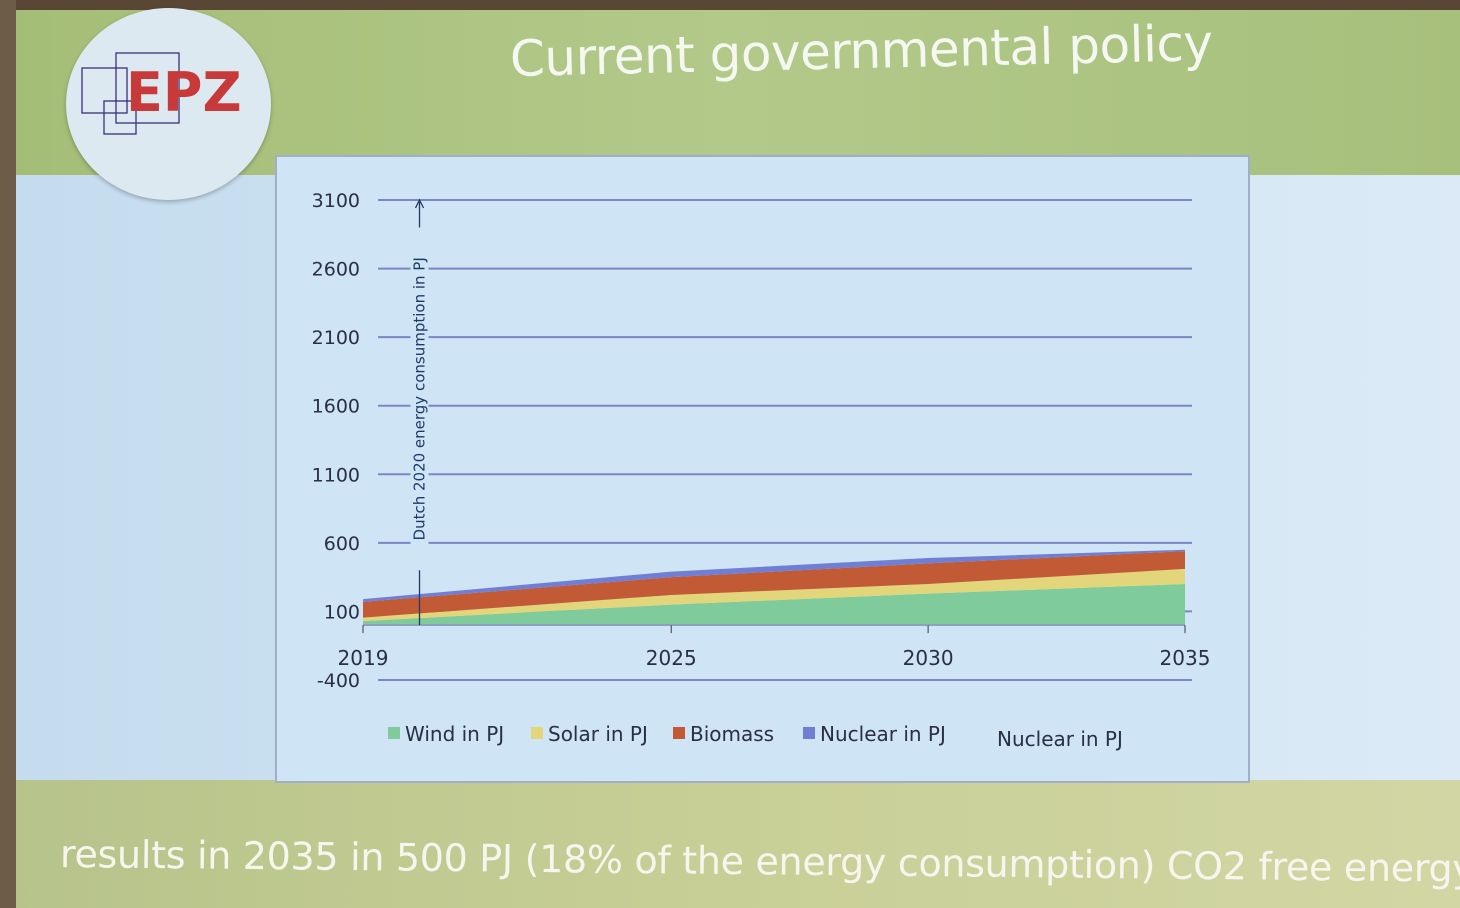 This screenshot has height=908, width=1460. Describe the element at coordinates (730, 5) in the screenshot. I see `screen-edge` at that location.